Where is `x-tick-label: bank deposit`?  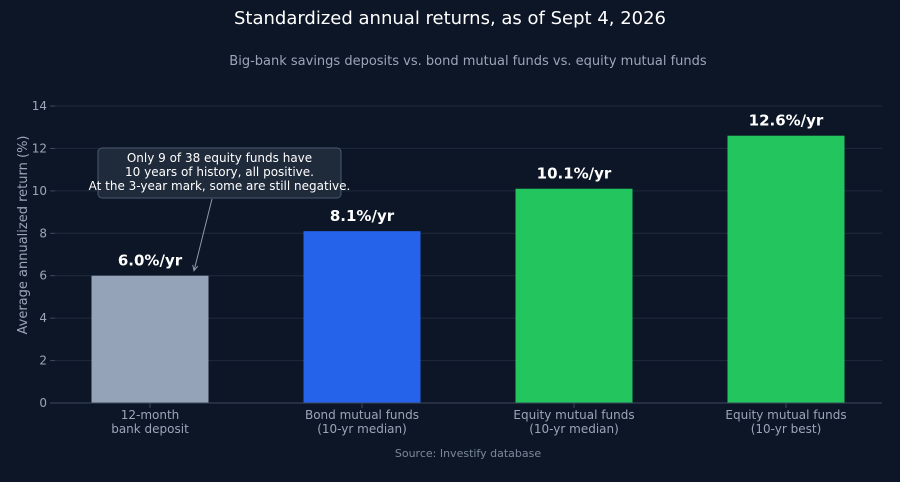 x-tick-label: bank deposit is located at coordinates (150, 429).